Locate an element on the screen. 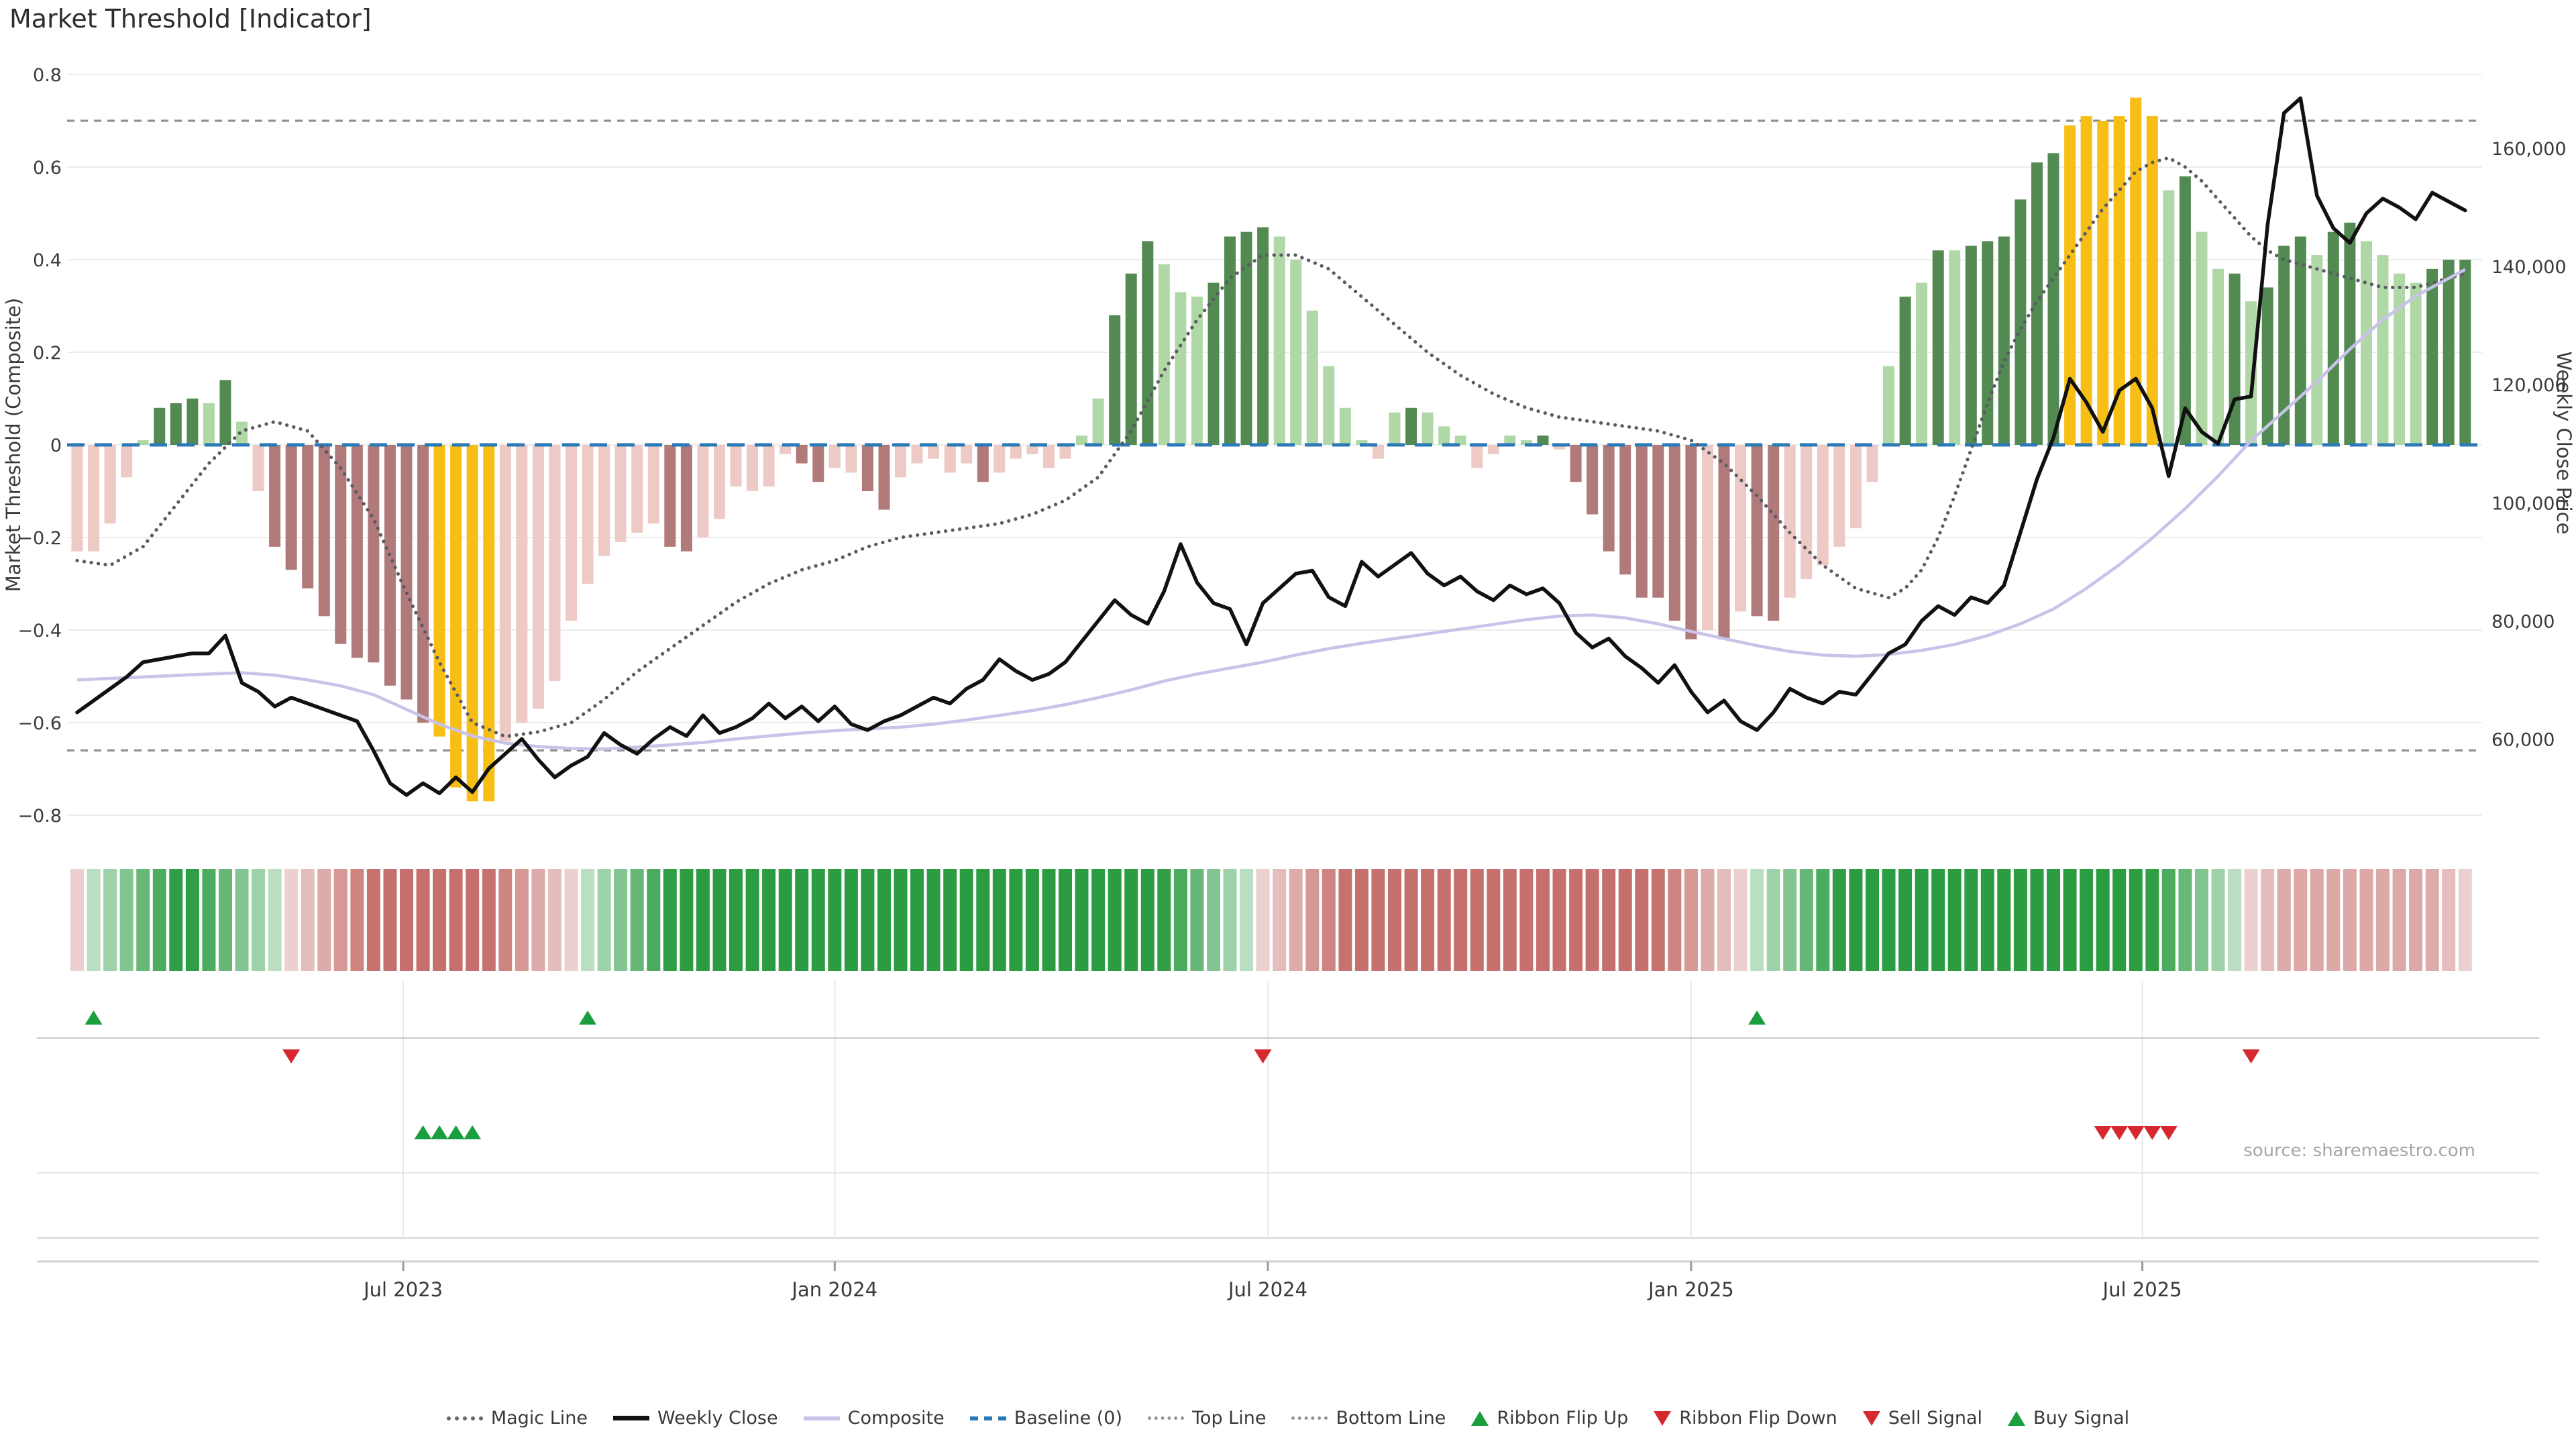  x-axis: Jul 2023 Jan 2024 Jul 2024 Jan 2025 Jul 2025 is located at coordinates (1288, 1281).